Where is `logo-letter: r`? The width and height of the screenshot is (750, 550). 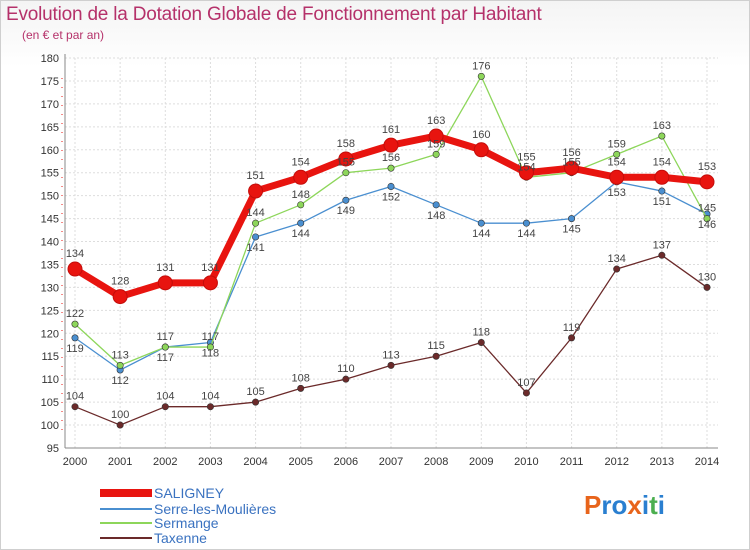 logo-letter: r is located at coordinates (606, 505).